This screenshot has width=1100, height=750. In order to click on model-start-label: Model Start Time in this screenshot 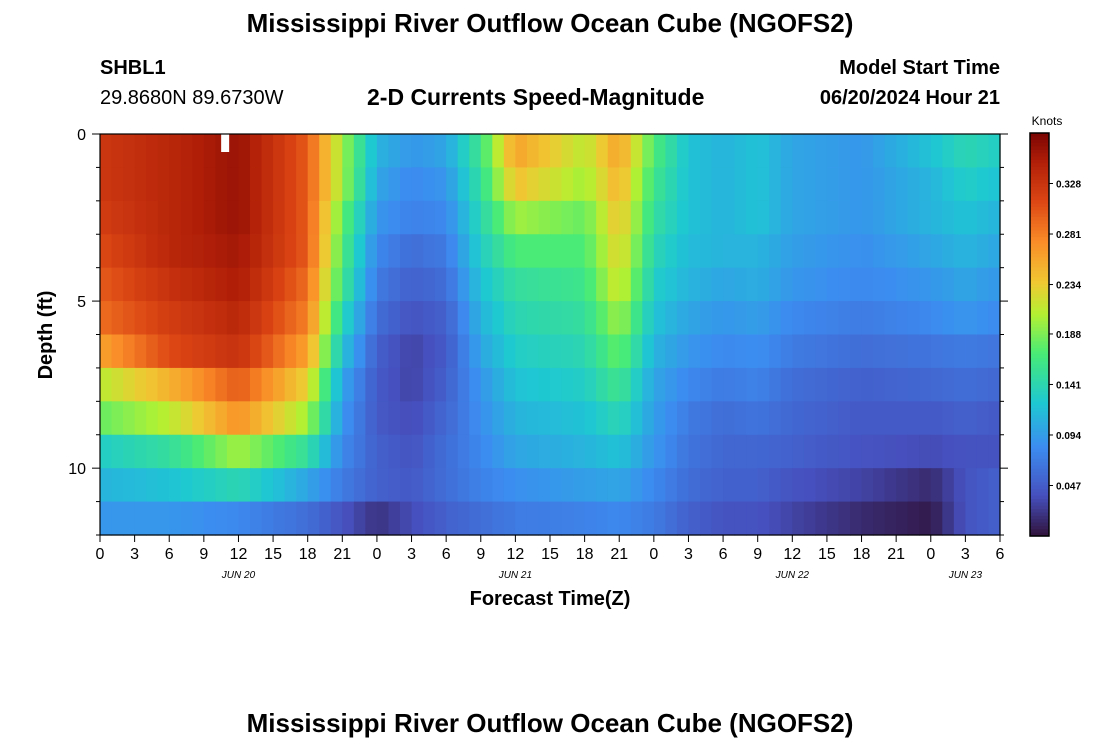, I will do `click(919, 68)`.